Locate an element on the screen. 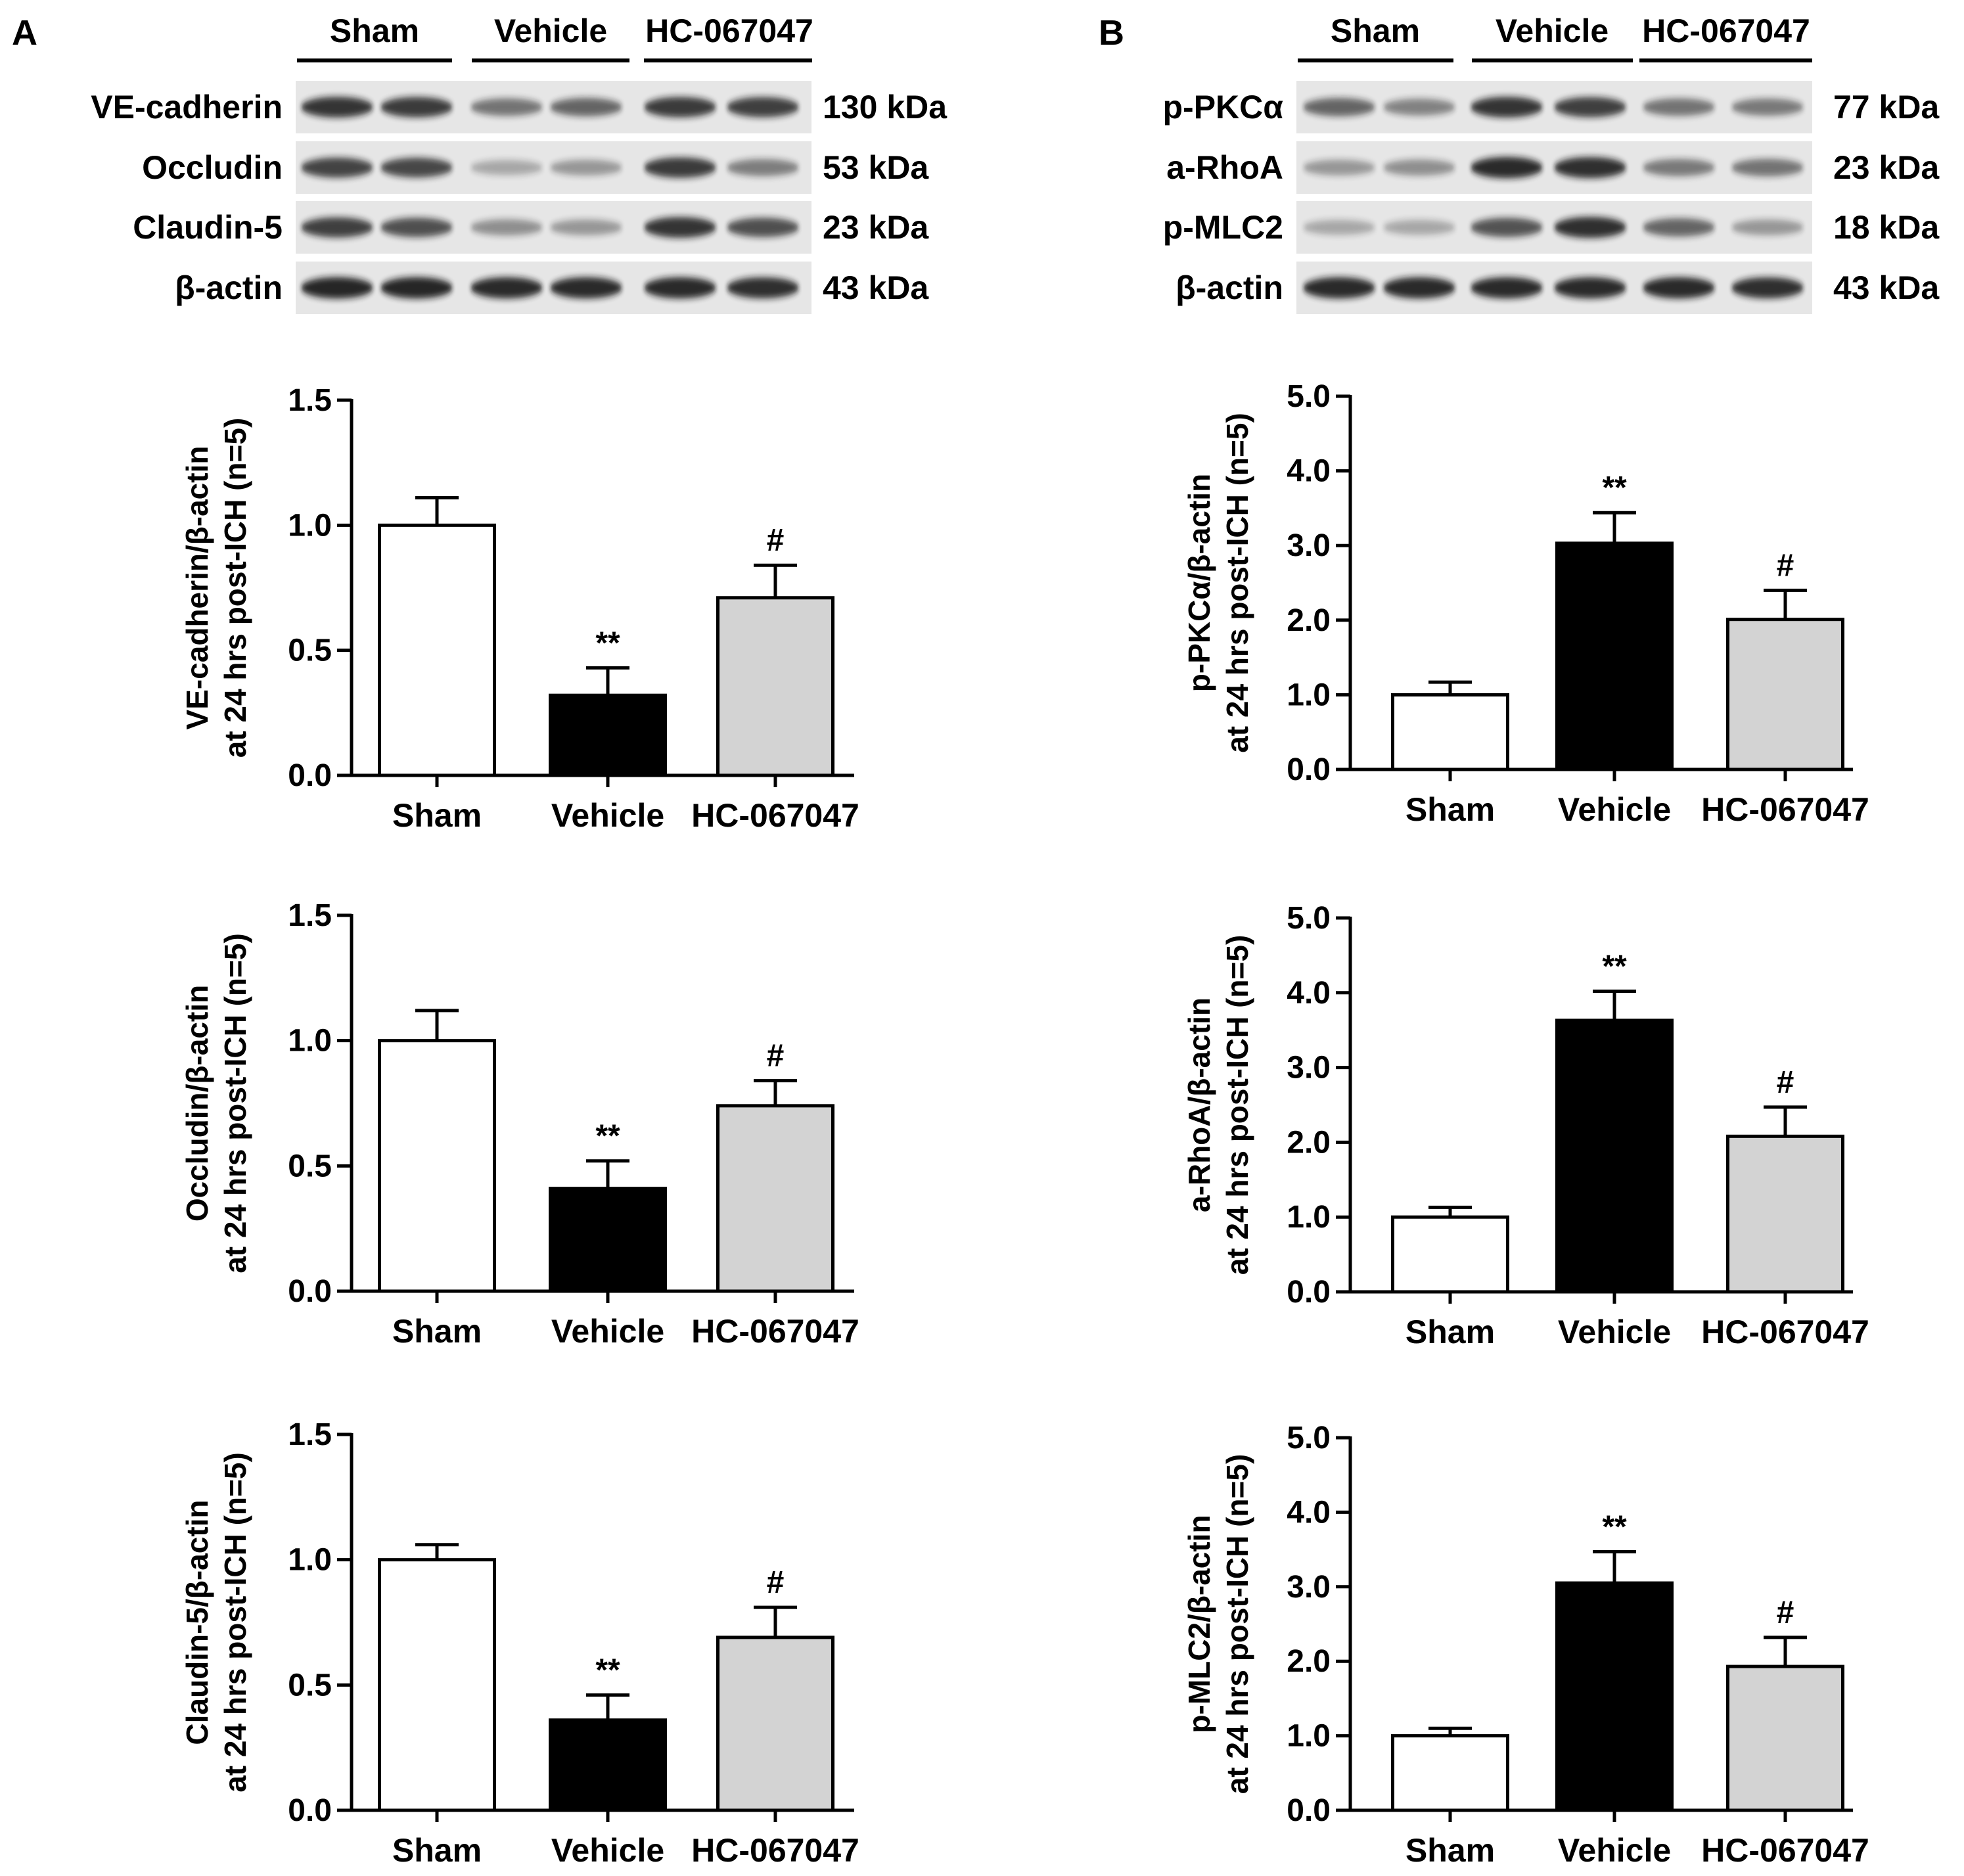  blot-group-label: Vehicle is located at coordinates (1552, 30).